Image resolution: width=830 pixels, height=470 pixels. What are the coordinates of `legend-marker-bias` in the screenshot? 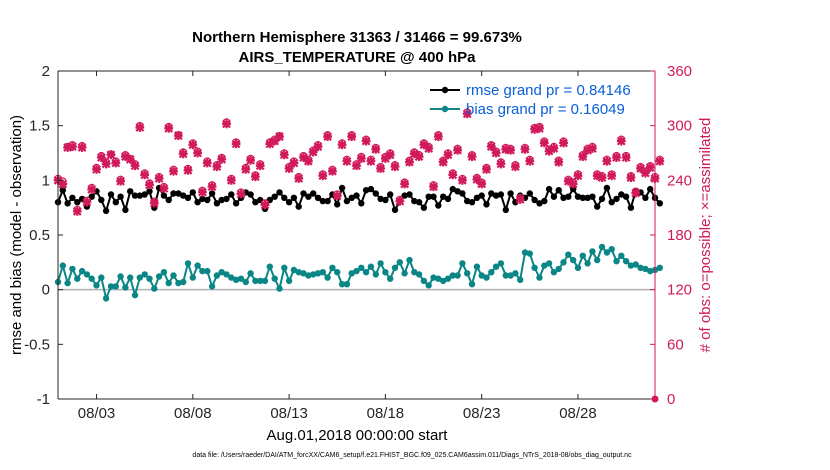 It's located at (445, 109).